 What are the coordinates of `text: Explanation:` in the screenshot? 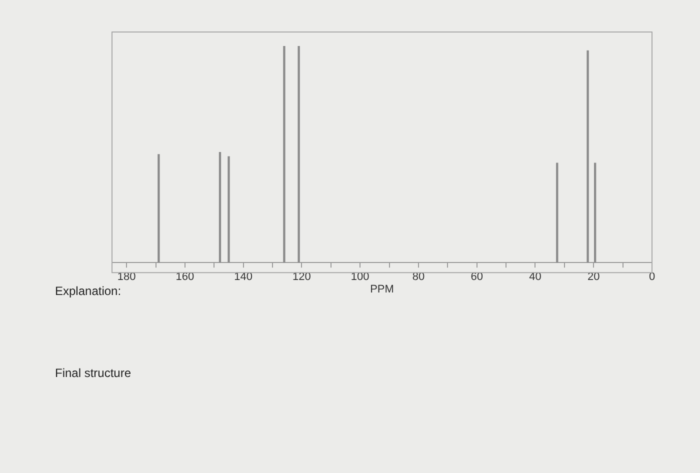 It's located at (88, 291).